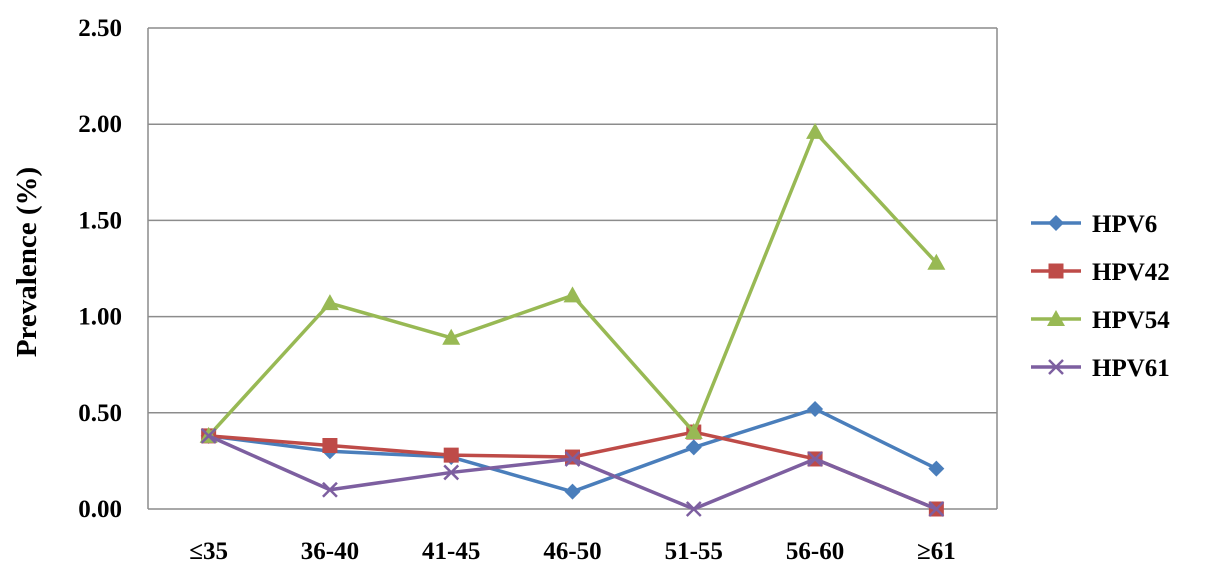  Describe the element at coordinates (100, 413) in the screenshot. I see `y-tick-label: 0.50` at that location.